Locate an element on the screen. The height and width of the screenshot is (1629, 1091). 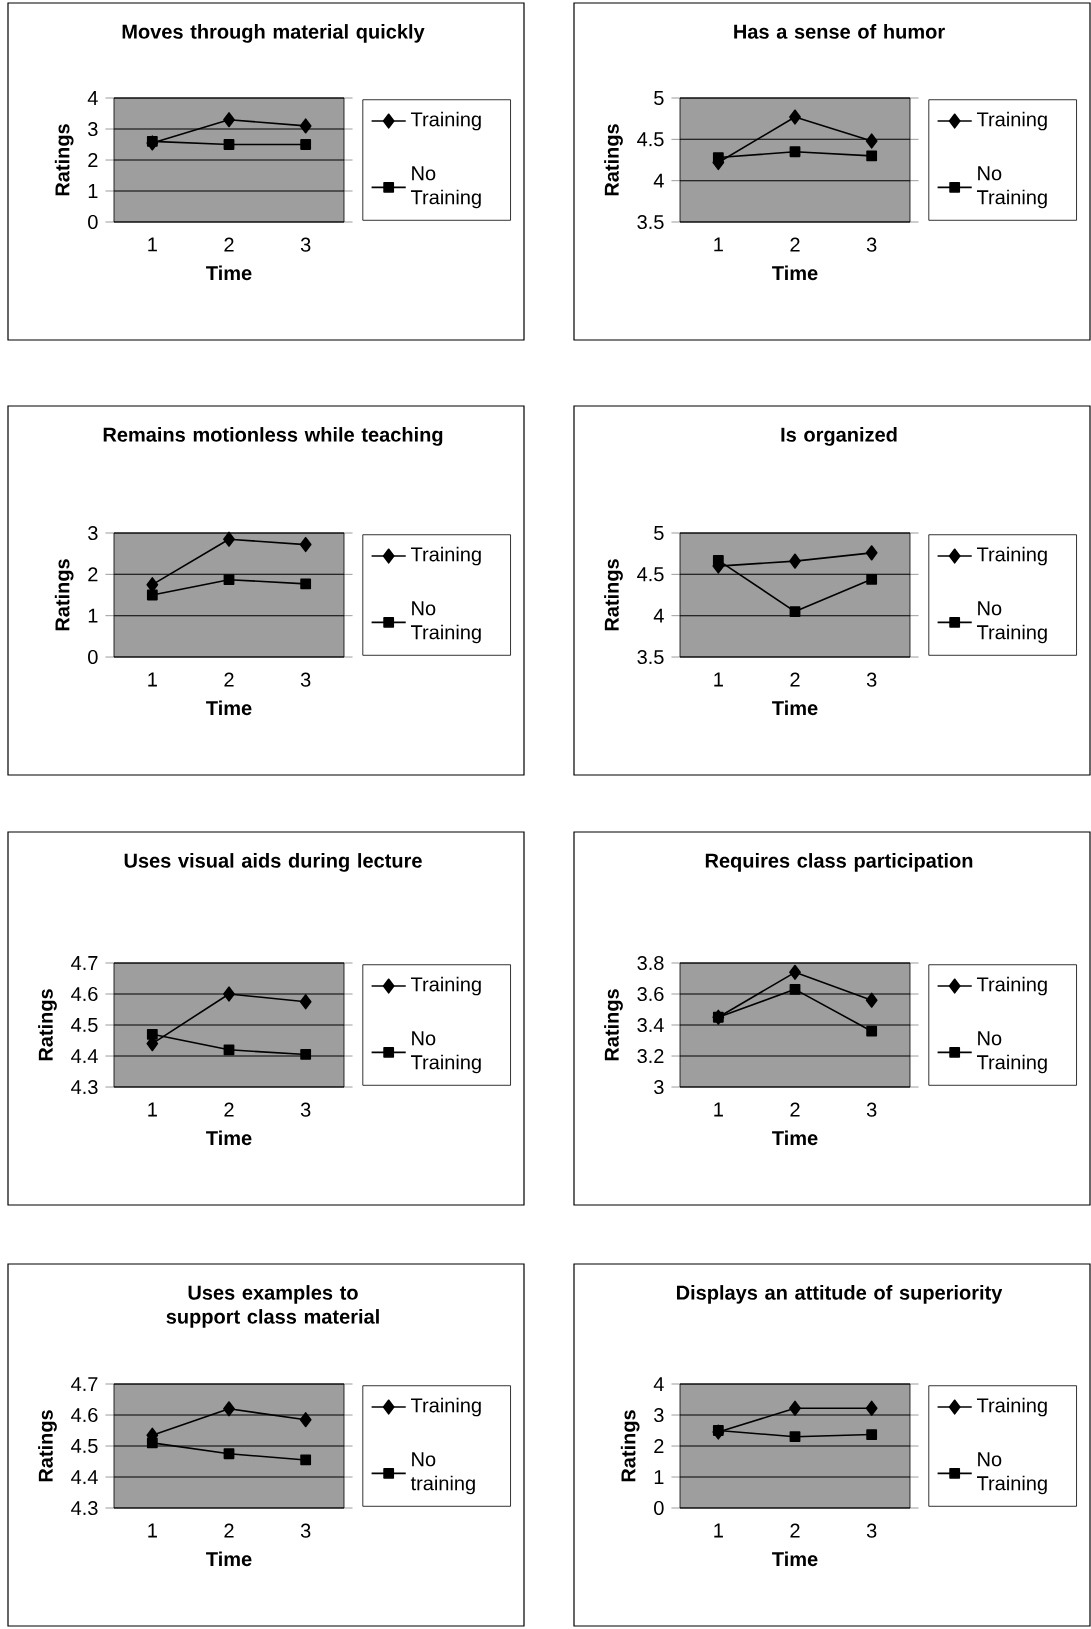
y-tick-label: 3.8 is located at coordinates (650, 963).